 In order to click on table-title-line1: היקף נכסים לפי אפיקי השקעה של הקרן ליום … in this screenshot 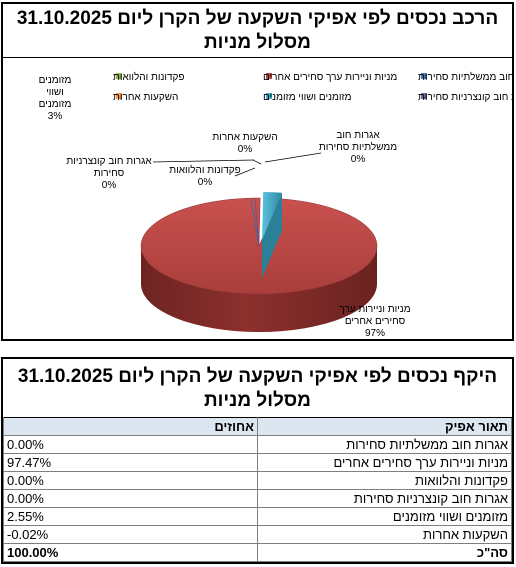, I will do `click(257, 376)`.